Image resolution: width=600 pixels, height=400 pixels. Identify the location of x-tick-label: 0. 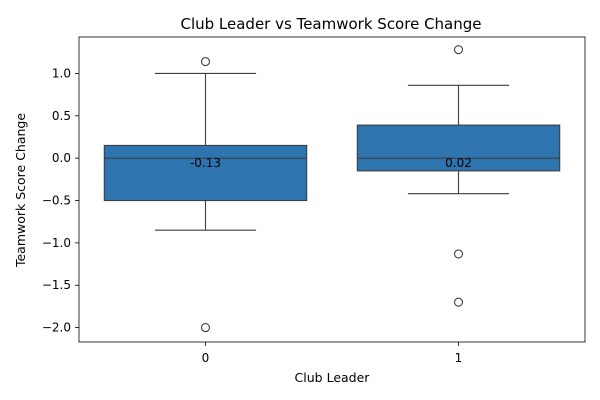
(206, 358).